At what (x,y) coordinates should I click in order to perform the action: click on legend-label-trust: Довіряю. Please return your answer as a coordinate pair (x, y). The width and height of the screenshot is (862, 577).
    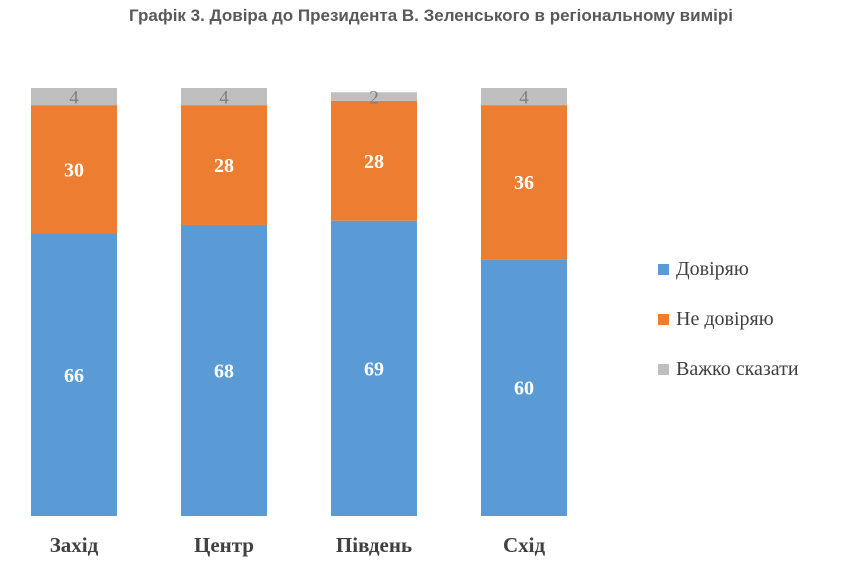
    Looking at the image, I should click on (712, 268).